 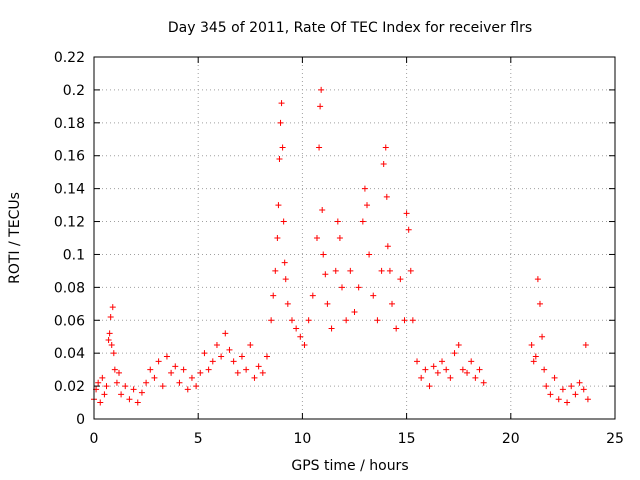 What do you see at coordinates (80, 420) in the screenshot?
I see `y-tick-label: 0` at bounding box center [80, 420].